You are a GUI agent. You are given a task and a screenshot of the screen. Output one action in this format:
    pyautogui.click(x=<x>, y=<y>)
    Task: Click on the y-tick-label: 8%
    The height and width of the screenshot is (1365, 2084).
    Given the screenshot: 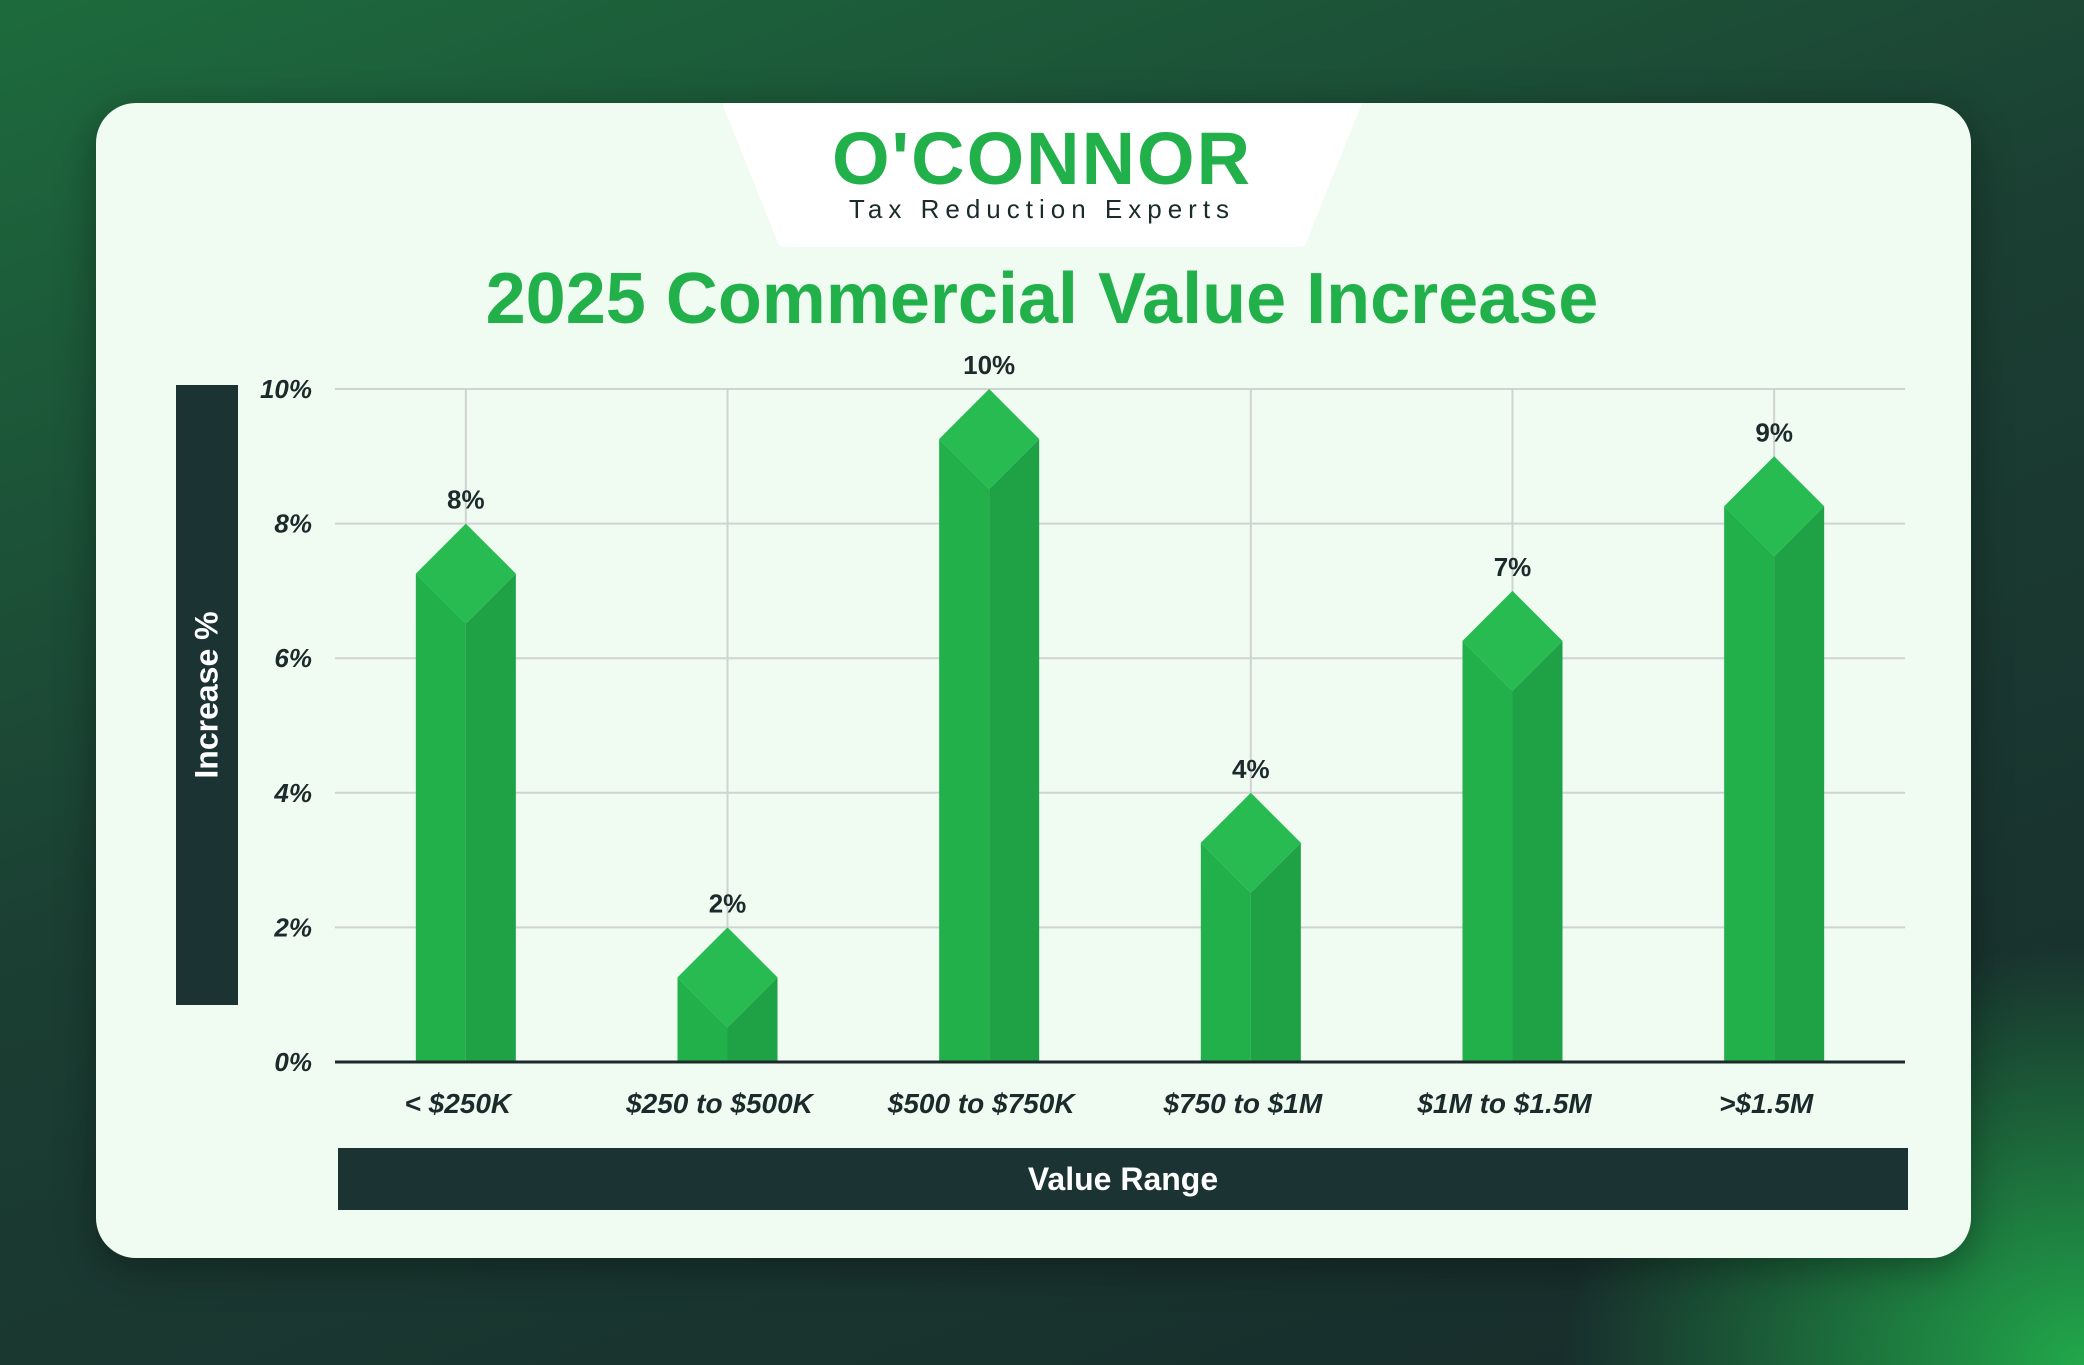 What is the action you would take?
    pyautogui.click(x=293, y=524)
    